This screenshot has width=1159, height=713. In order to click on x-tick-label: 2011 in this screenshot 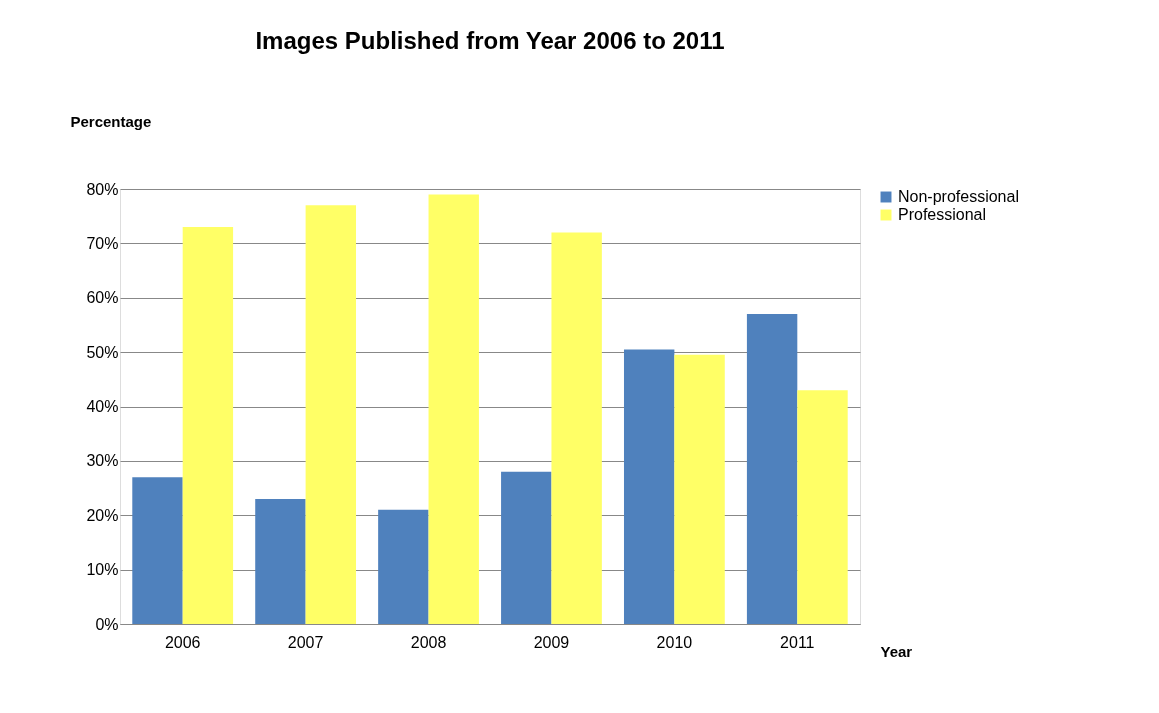, I will do `click(797, 642)`.